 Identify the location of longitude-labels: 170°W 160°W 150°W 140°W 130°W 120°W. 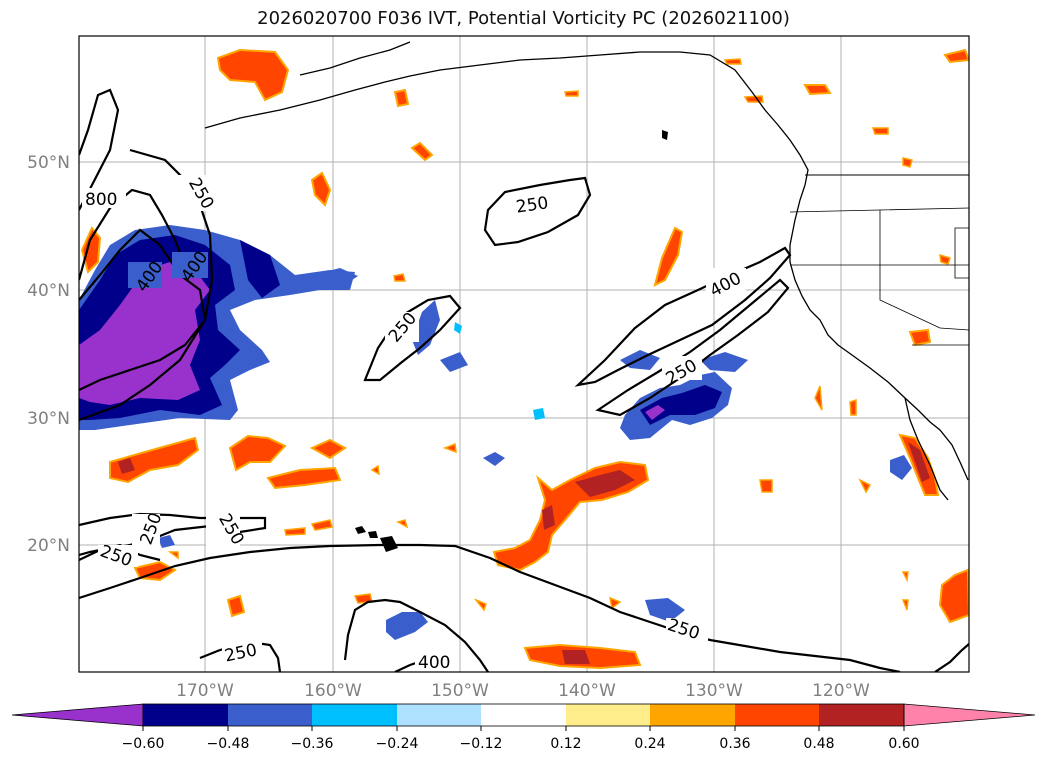
(523, 691).